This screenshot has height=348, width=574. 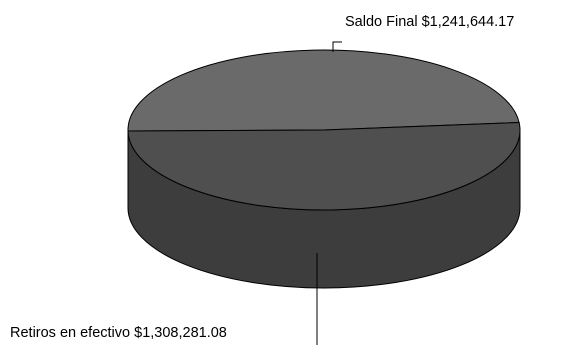 What do you see at coordinates (429, 22) in the screenshot?
I see `data-label-saldo-final: Saldo Final $1,241,644.17` at bounding box center [429, 22].